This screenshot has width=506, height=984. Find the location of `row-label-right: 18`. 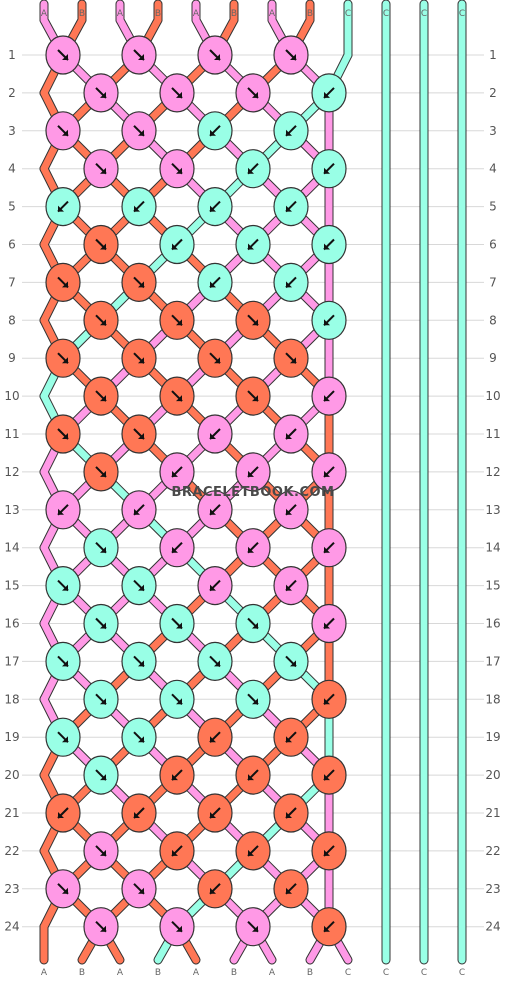

row-label-right: 18 is located at coordinates (492, 699).